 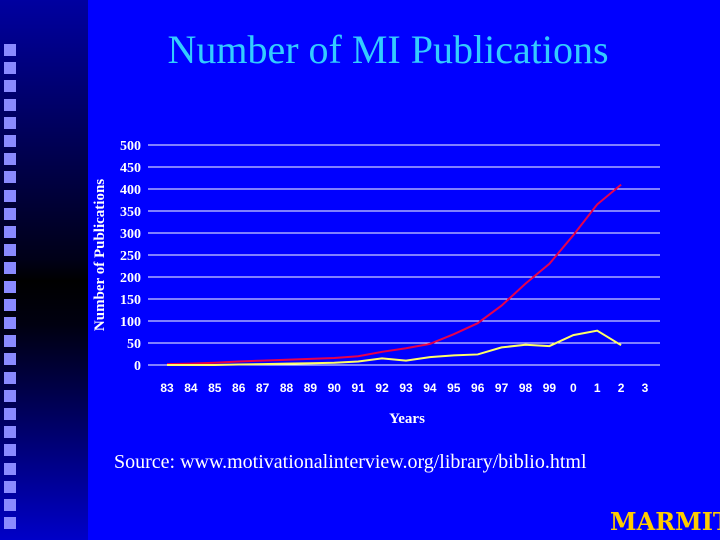 I want to click on x-tick-label: 89, so click(x=311, y=388).